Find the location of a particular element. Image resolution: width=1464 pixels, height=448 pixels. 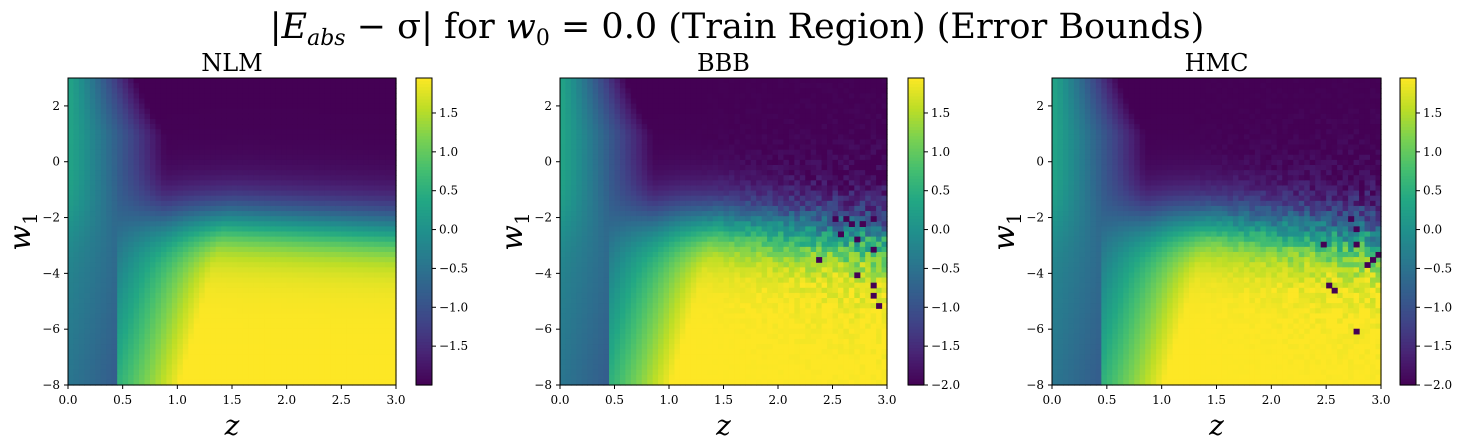

y-tick-label: 0 is located at coordinates (56, 162).